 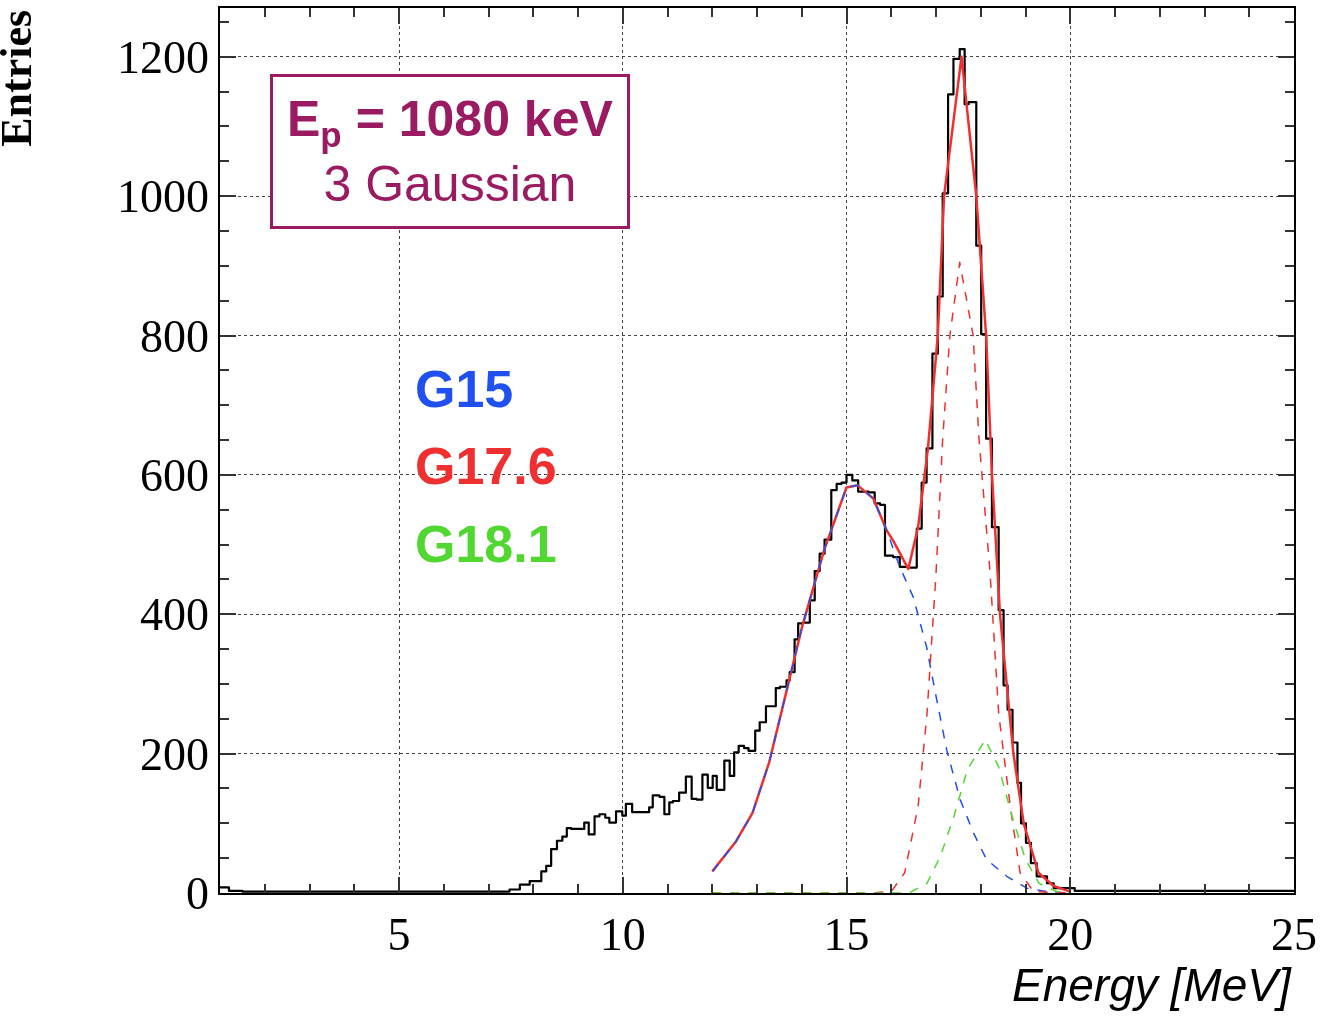 I want to click on x-tick-label: 15, so click(x=846, y=934).